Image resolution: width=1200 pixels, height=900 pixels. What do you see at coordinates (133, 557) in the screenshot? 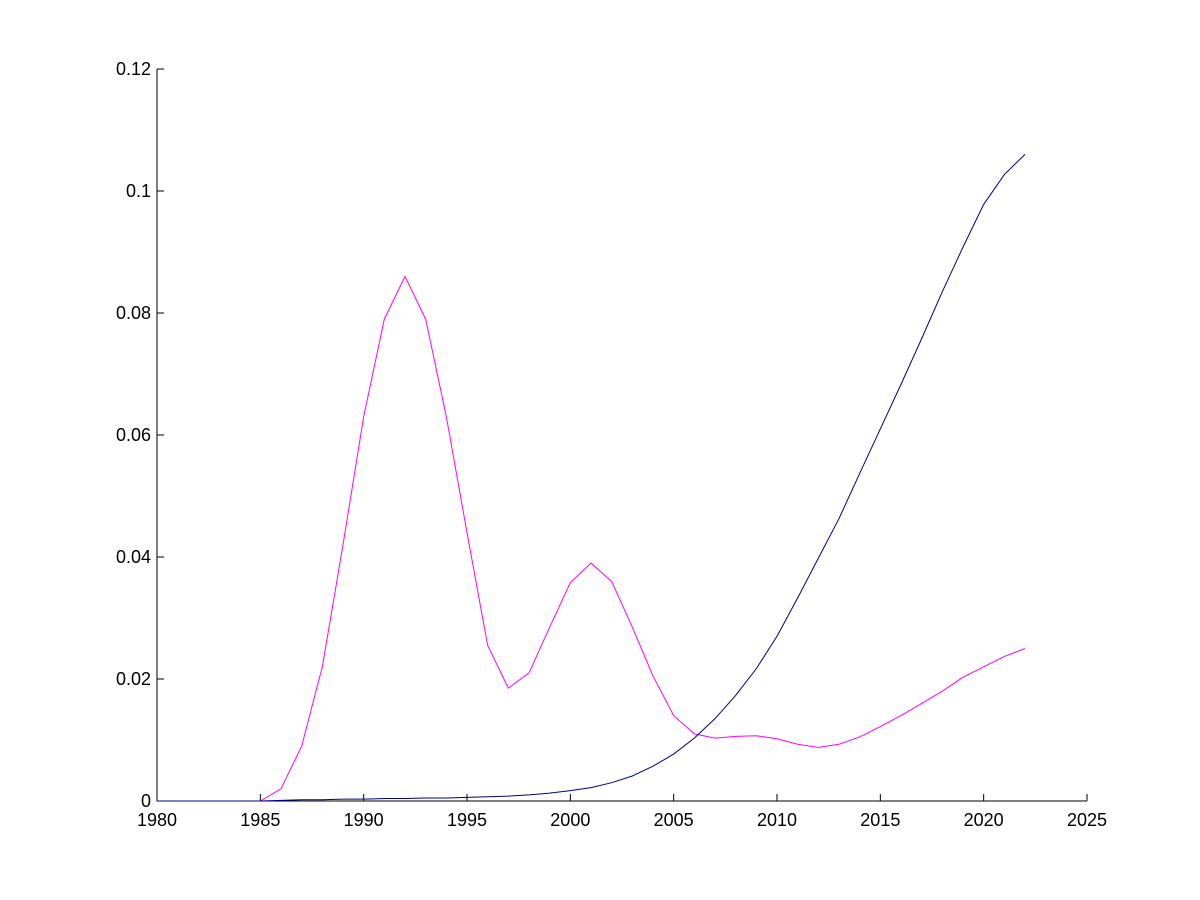
I see `y-tick-label: 0.04` at bounding box center [133, 557].